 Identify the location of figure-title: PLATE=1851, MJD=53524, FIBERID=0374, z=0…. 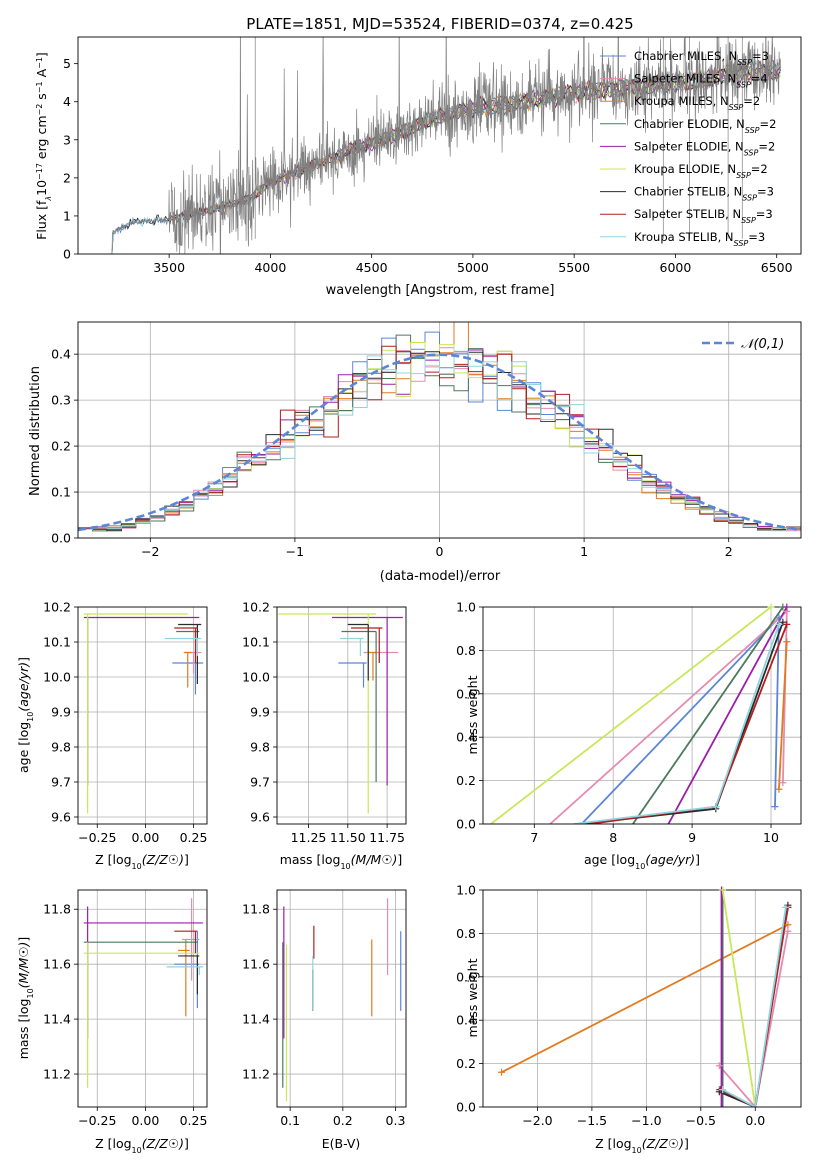
(439, 24).